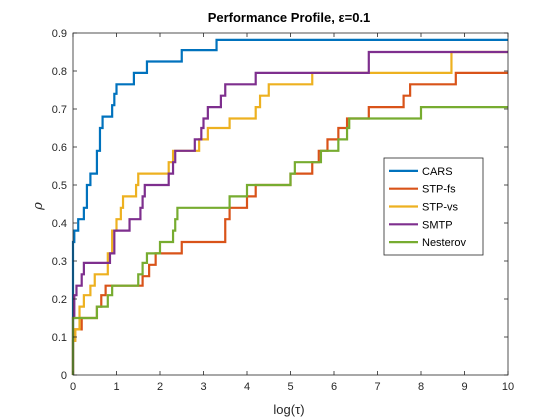  What do you see at coordinates (437, 172) in the screenshot?
I see `legend-label: CARS` at bounding box center [437, 172].